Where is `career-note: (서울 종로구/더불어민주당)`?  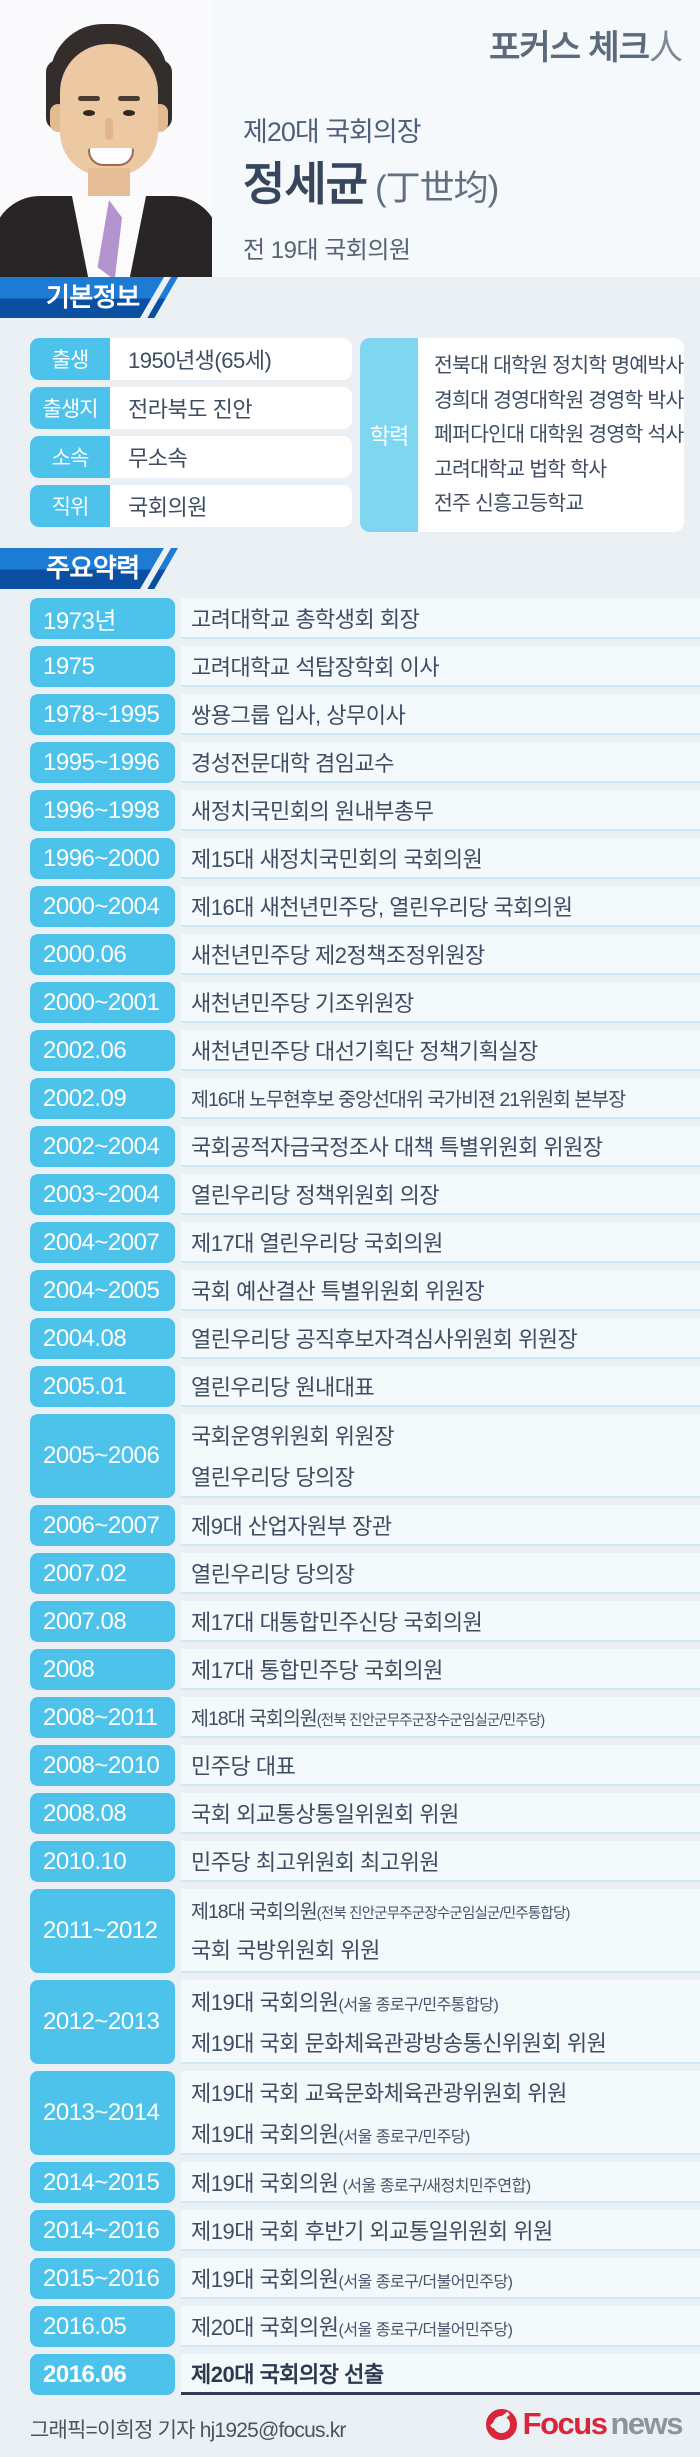
career-note: (서울 종로구/더불어민주당) is located at coordinates (425, 2330).